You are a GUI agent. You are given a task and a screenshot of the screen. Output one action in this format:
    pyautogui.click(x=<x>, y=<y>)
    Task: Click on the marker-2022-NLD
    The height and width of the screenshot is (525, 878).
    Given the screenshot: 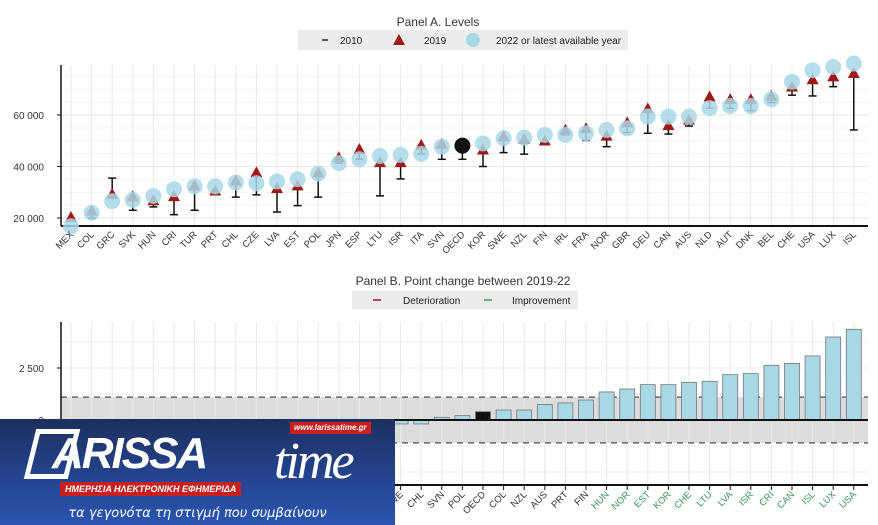 What is the action you would take?
    pyautogui.click(x=709, y=108)
    